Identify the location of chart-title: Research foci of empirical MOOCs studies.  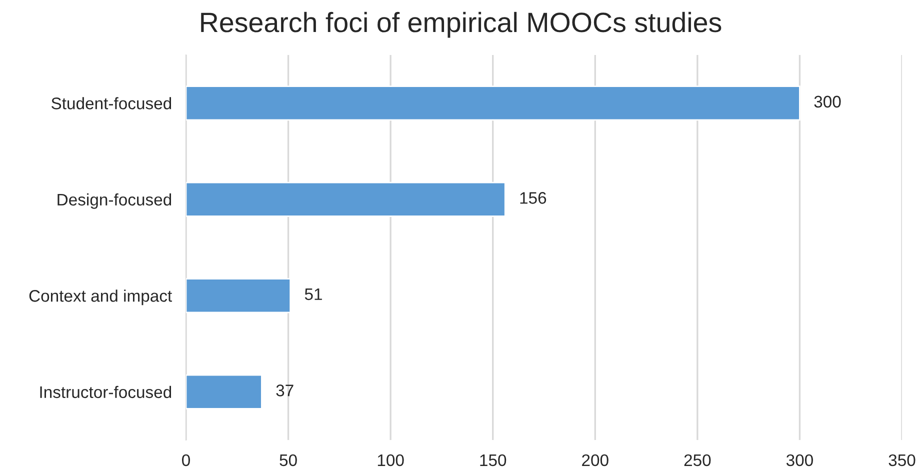
(461, 25).